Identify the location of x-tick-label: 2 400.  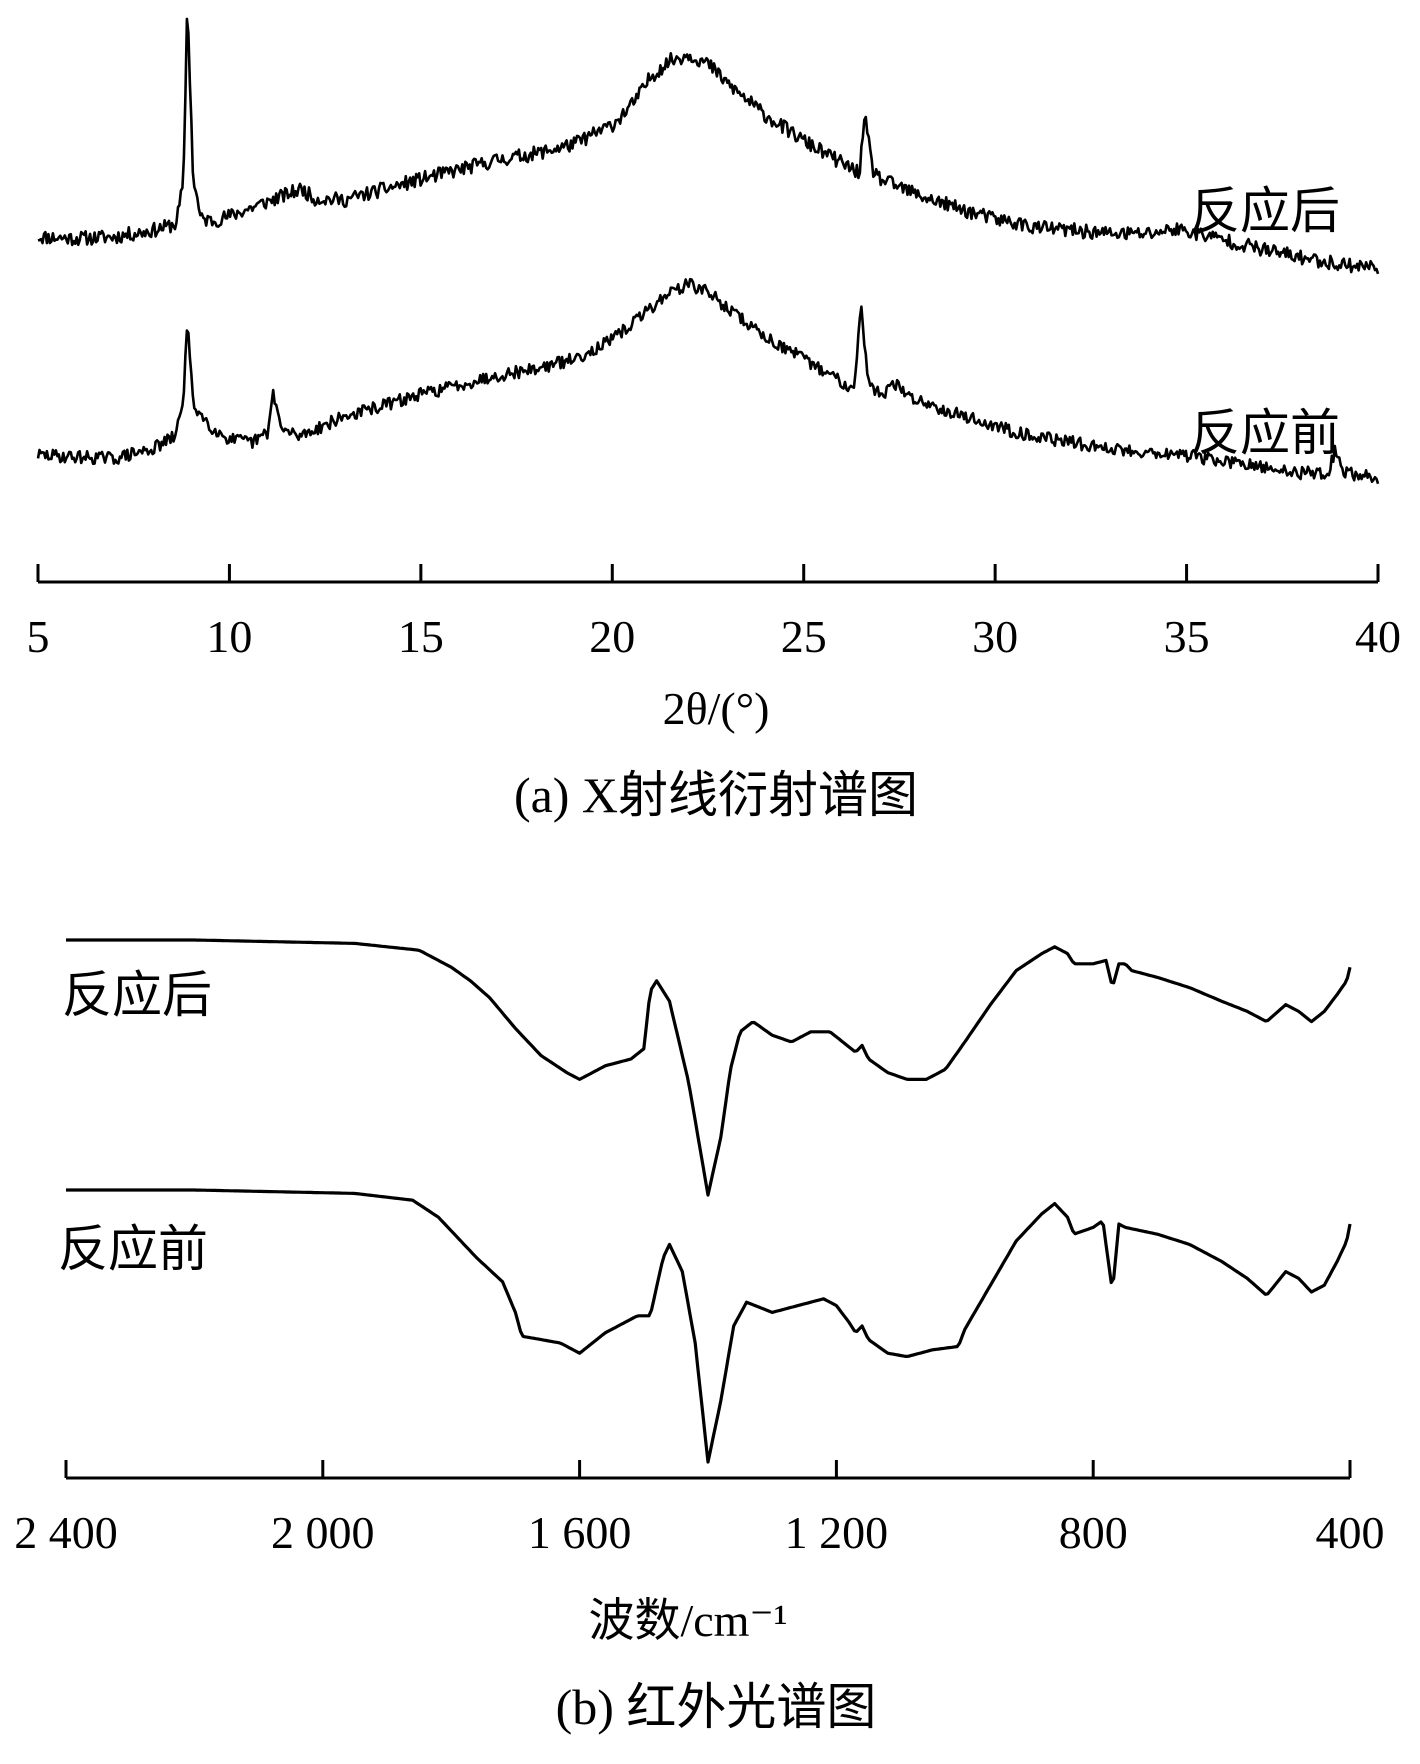
(66, 1532).